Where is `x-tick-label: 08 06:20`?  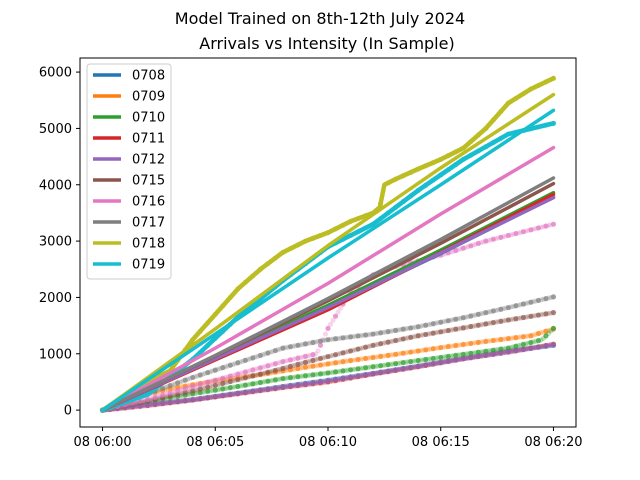 x-tick-label: 08 06:20 is located at coordinates (553, 442).